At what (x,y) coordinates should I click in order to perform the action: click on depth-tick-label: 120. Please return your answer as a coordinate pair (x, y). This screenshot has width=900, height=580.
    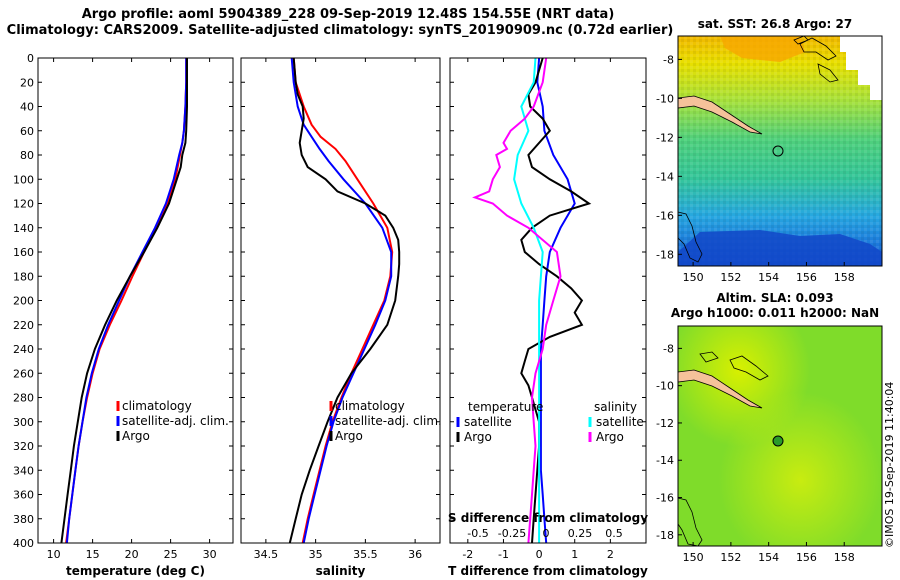
    Looking at the image, I should click on (23, 204).